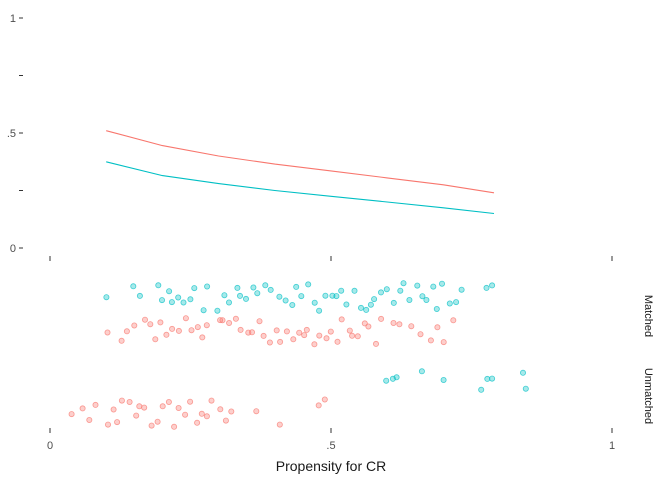 The height and width of the screenshot is (480, 672). What do you see at coordinates (13, 249) in the screenshot?
I see `top-y-tick-label: 0` at bounding box center [13, 249].